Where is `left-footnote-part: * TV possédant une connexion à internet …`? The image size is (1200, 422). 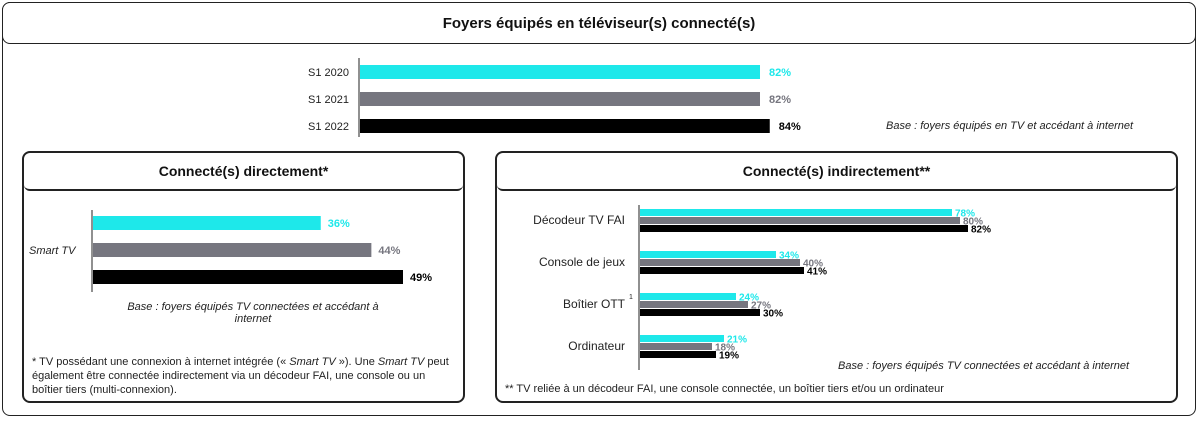 left-footnote-part: * TV possédant une connexion à internet … is located at coordinates (161, 362).